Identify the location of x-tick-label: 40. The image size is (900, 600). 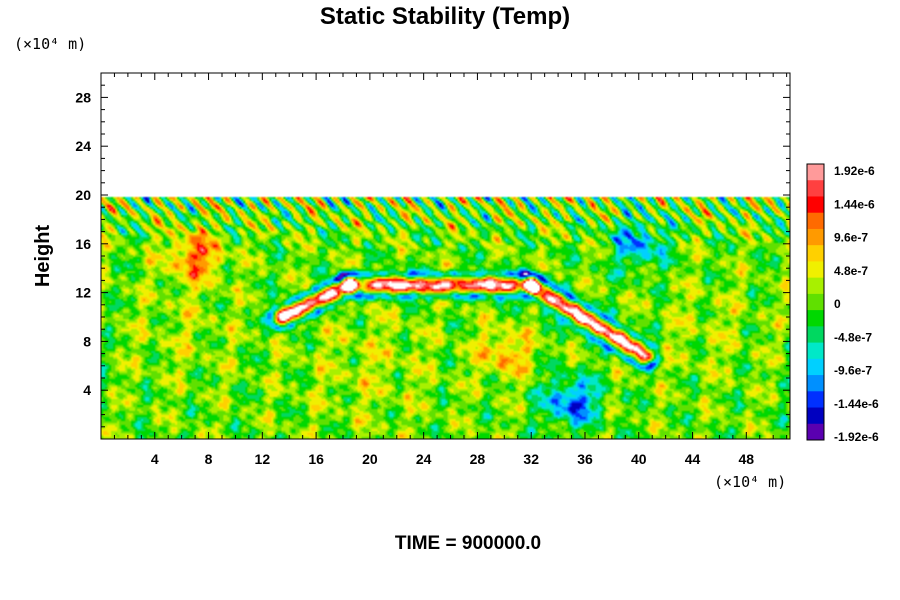
(639, 459).